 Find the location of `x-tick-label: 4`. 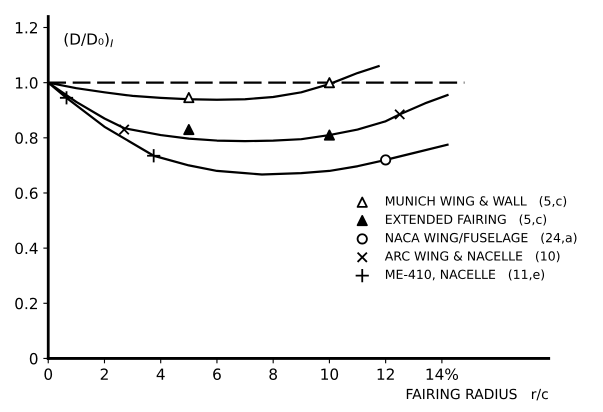

x-tick-label: 4 is located at coordinates (160, 374).